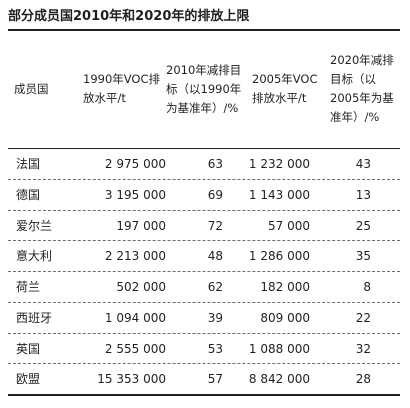 This screenshot has width=410, height=408. I want to click on table-row: 西班牙 1 094 000 39 809 000 22, so click(204, 318).